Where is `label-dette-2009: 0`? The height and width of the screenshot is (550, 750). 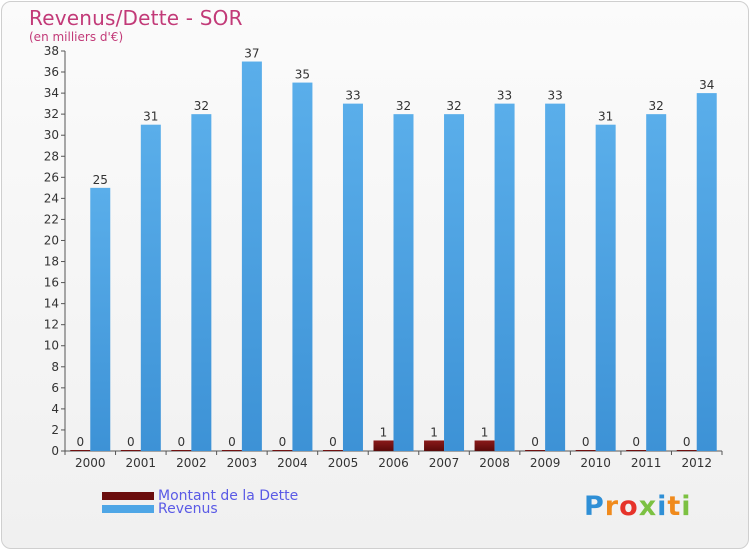
label-dette-2009: 0 is located at coordinates (535, 442).